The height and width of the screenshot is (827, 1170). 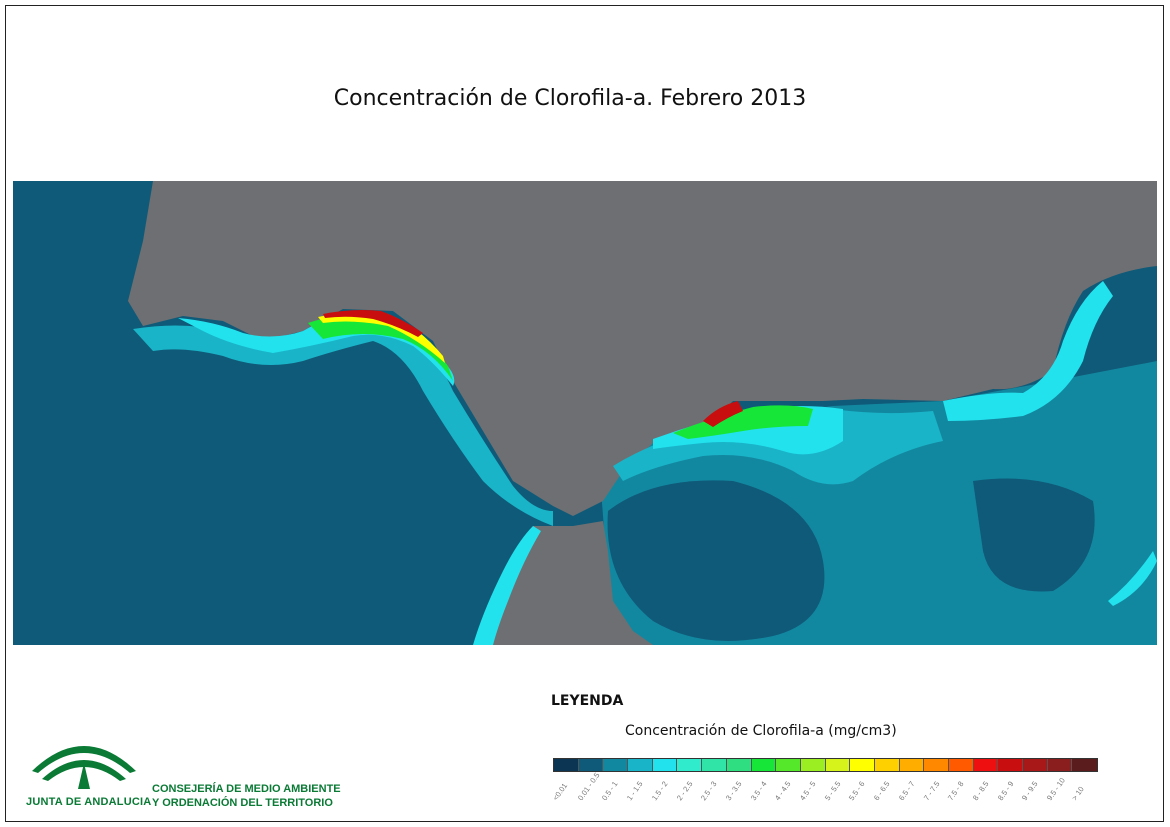 I want to click on east-deep-patch, so click(x=1034, y=535).